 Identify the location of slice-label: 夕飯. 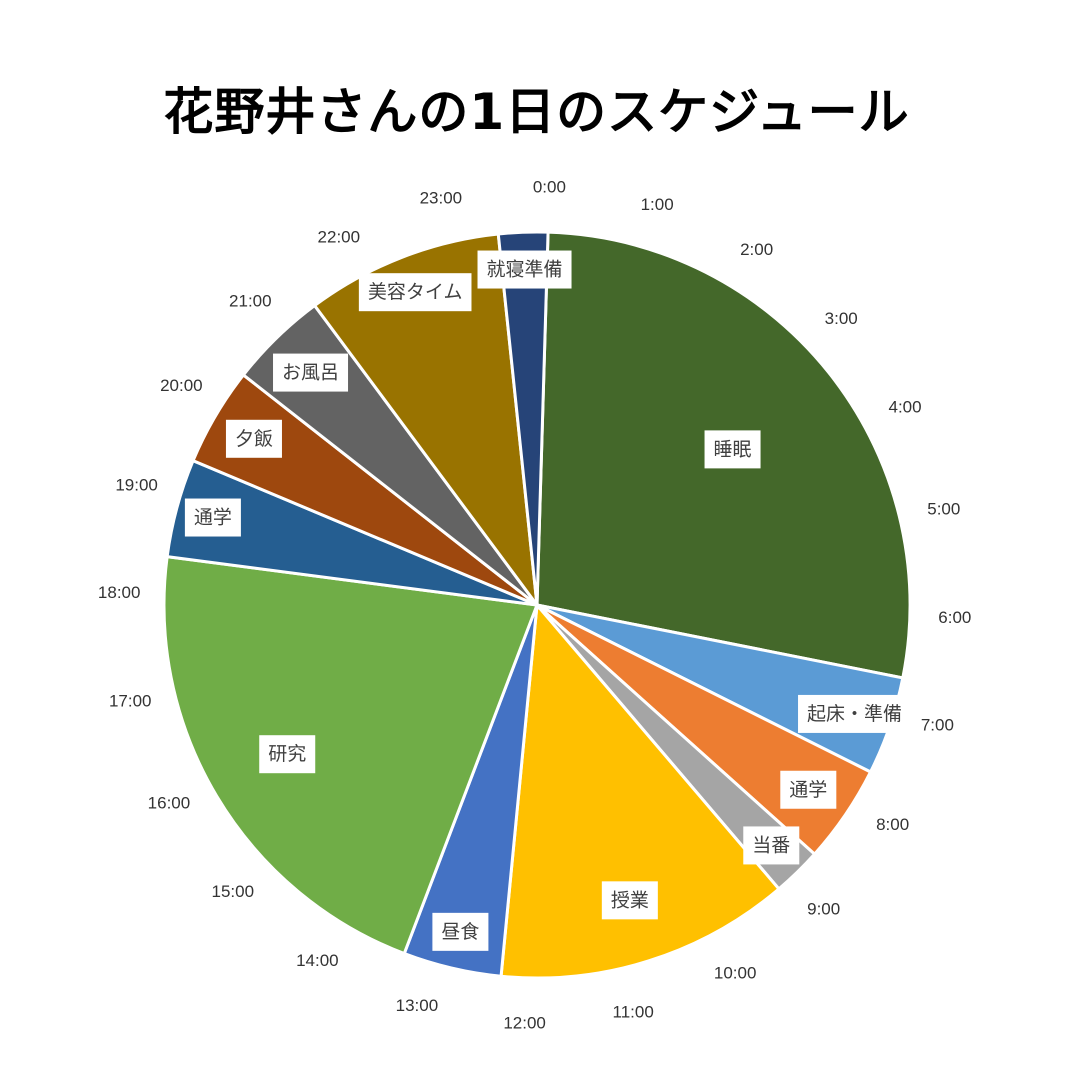
(253, 438).